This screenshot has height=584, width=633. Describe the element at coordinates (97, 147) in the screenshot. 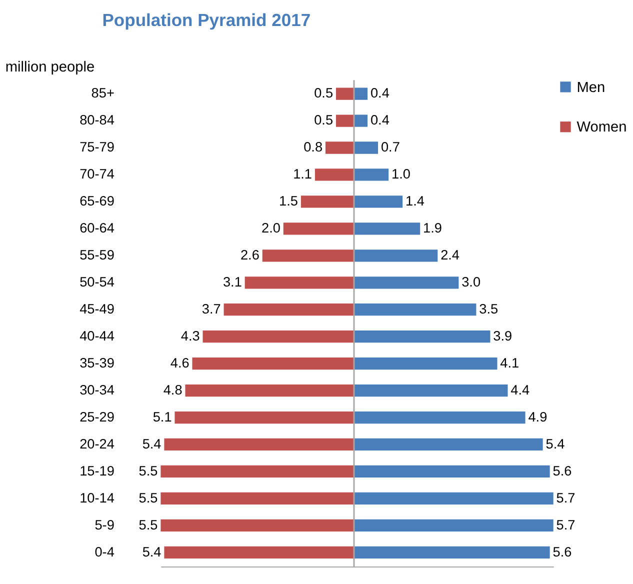

I see `y-tick-label: 75-79` at that location.